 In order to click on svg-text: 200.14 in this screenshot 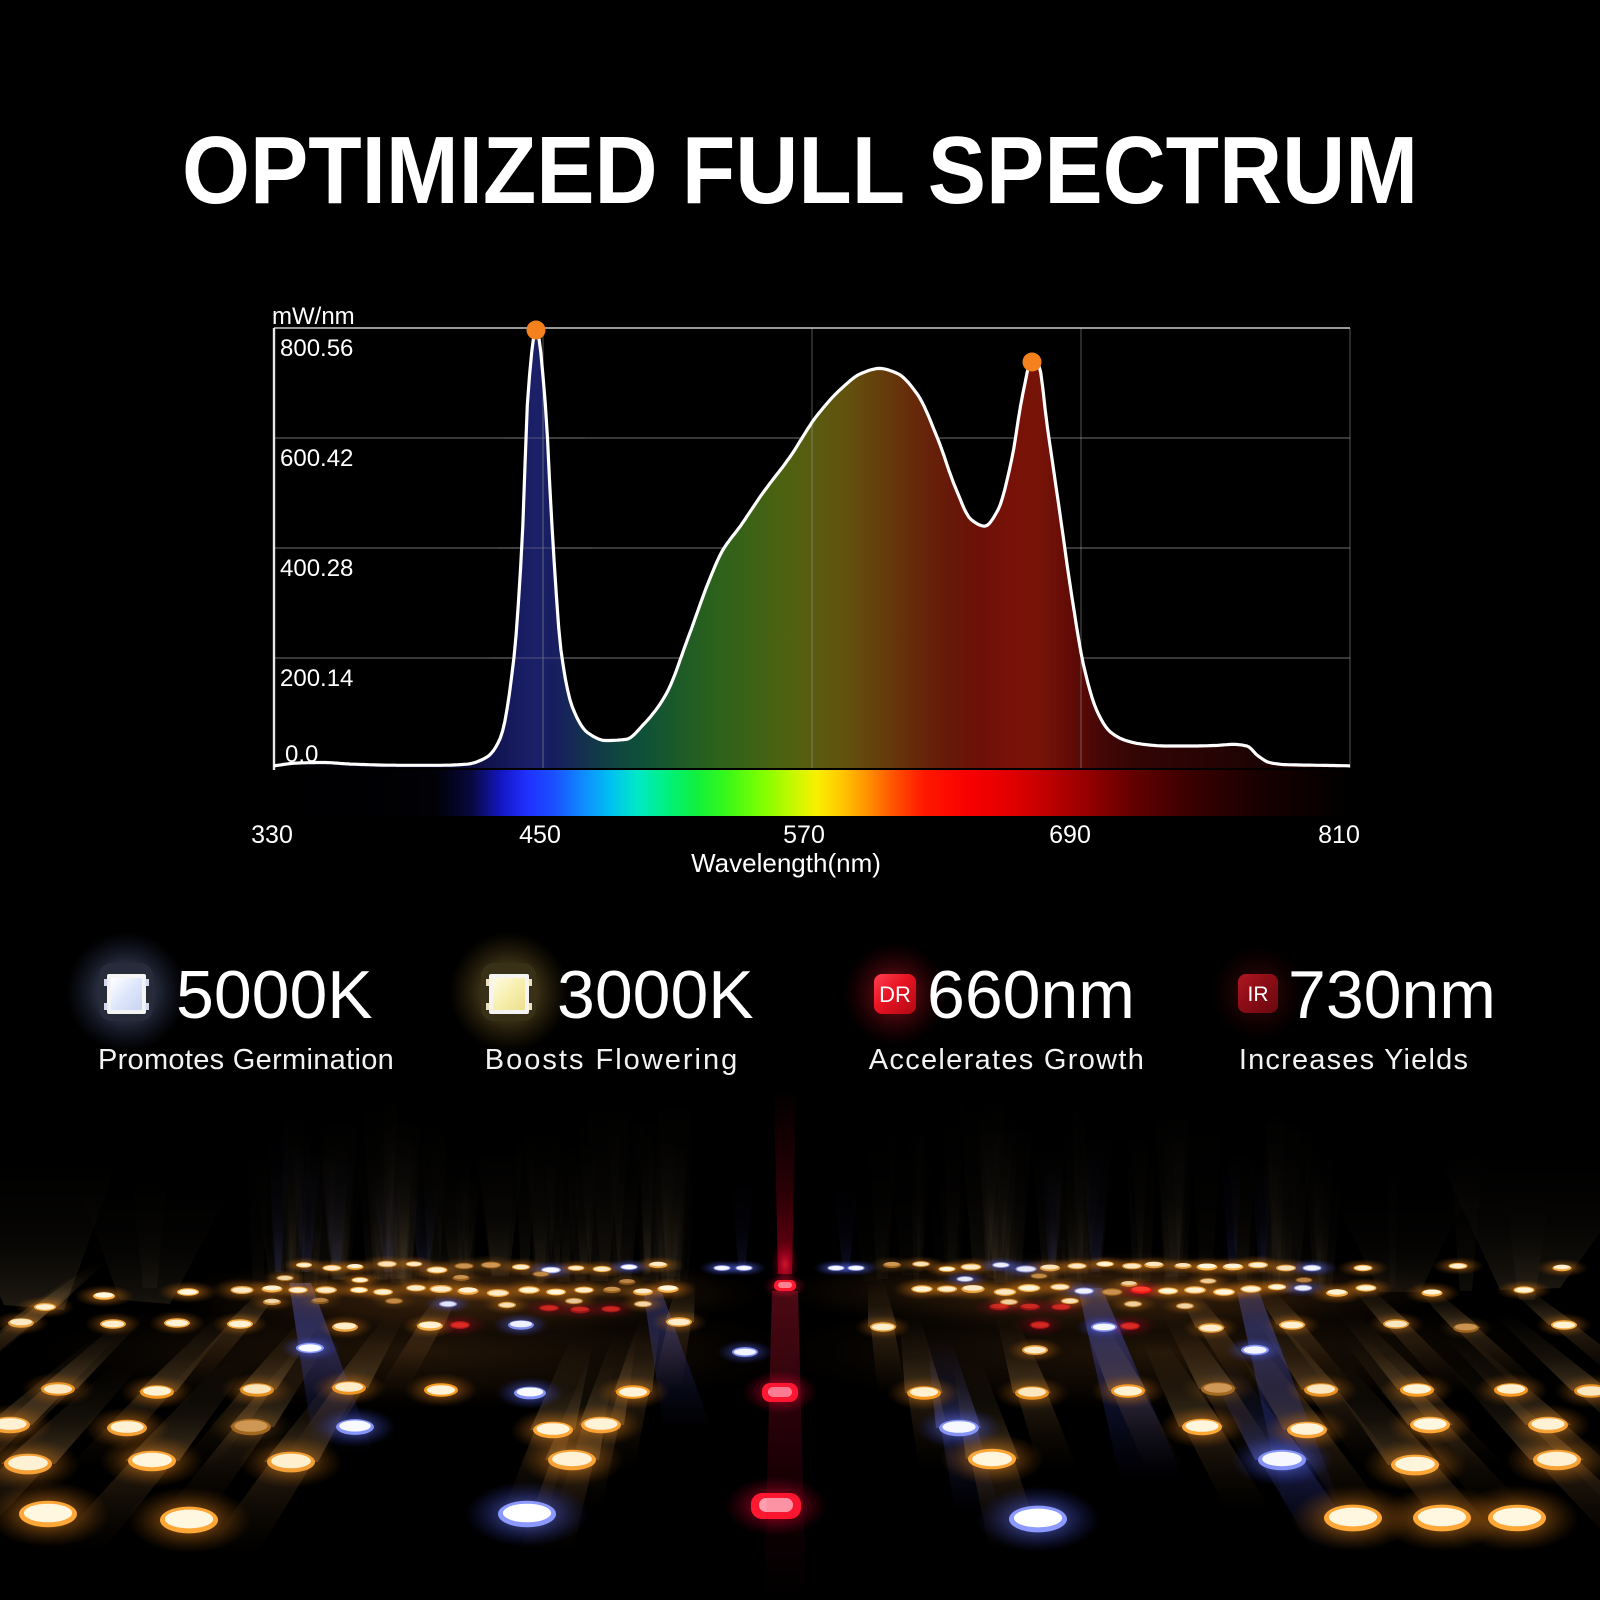, I will do `click(316, 678)`.